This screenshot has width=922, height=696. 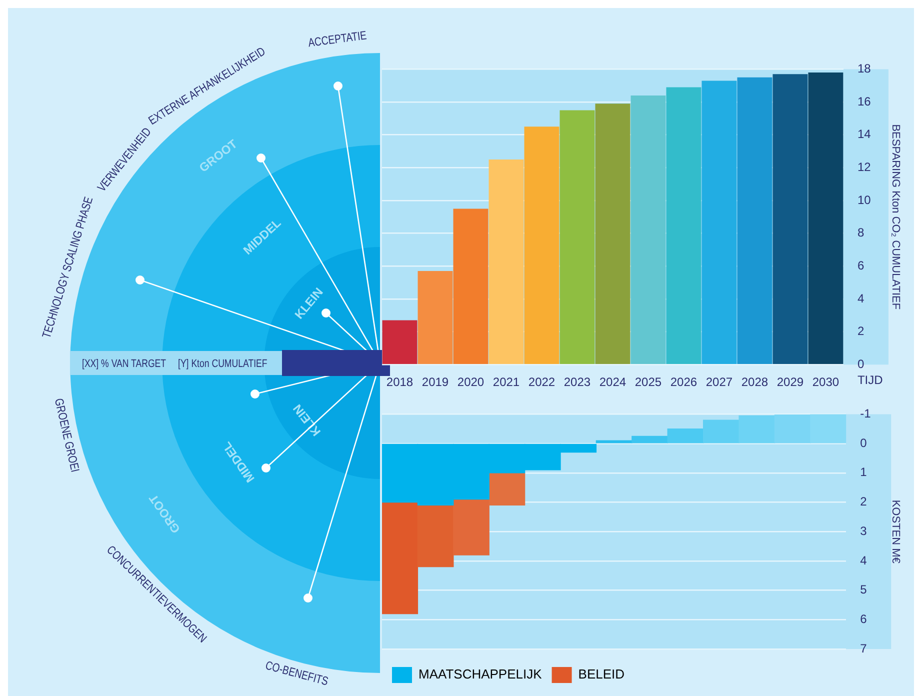 I want to click on x-tick-label: 2025, so click(x=648, y=382).